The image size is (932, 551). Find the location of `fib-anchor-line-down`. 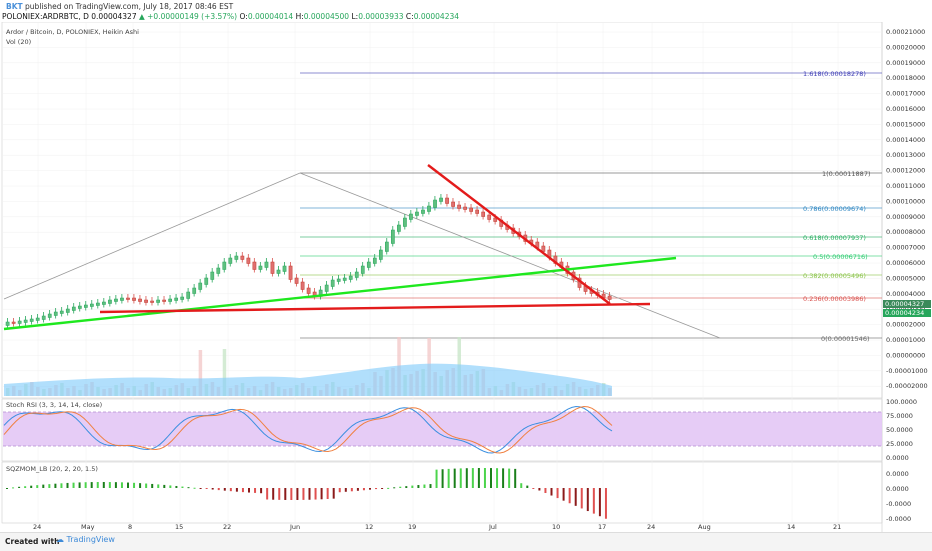

fib-anchor-line-down is located at coordinates (510, 255).